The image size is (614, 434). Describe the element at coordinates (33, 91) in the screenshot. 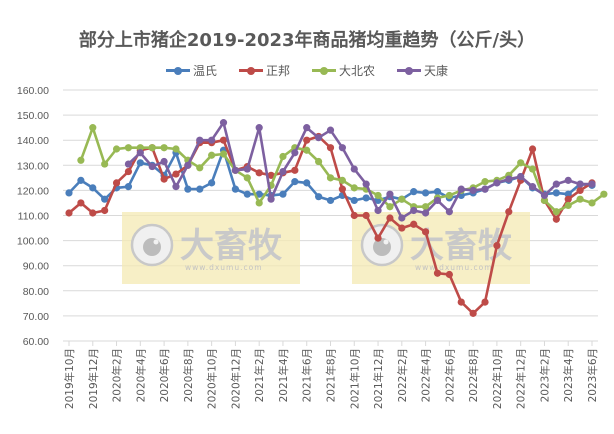

I see `y-tick-label: 160.00` at that location.